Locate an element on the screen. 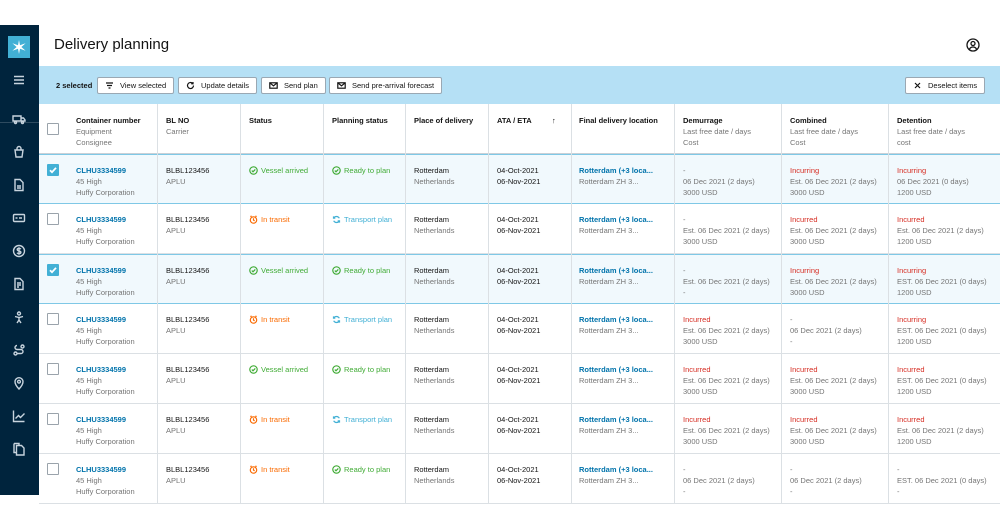 The height and width of the screenshot is (520, 1000). ata-eta-cell: 04-Oct-2021 06-Nov-2021 is located at coordinates (518, 276).